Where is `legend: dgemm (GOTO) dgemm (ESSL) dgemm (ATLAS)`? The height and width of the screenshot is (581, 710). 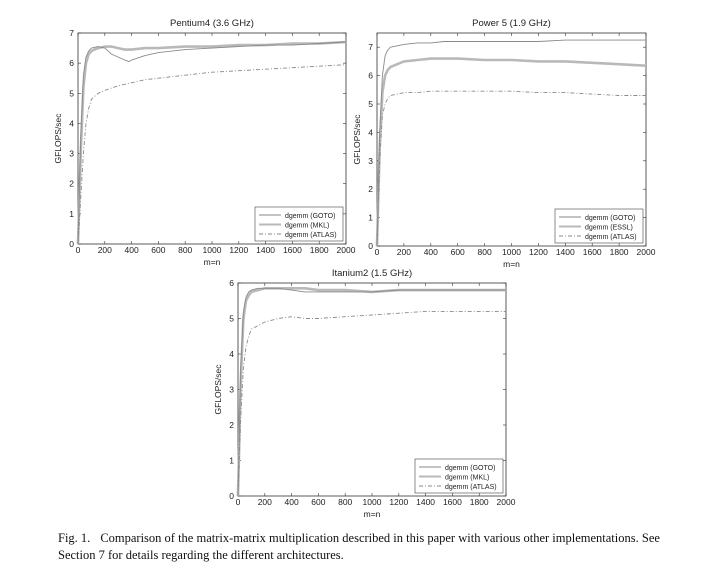
legend: dgemm (GOTO) dgemm (ESSL) dgemm (ATLAS) is located at coordinates (599, 226).